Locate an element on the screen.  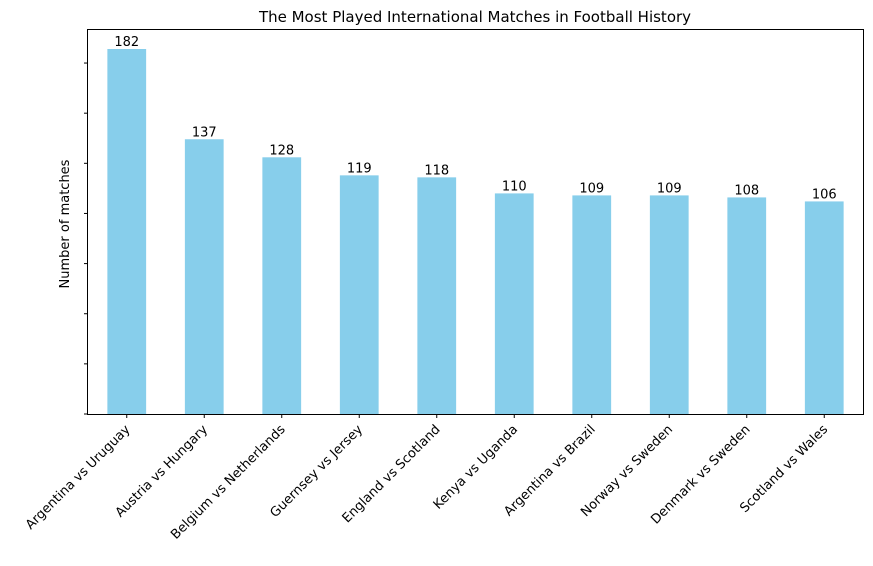
bar-value-label: 137 is located at coordinates (204, 132).